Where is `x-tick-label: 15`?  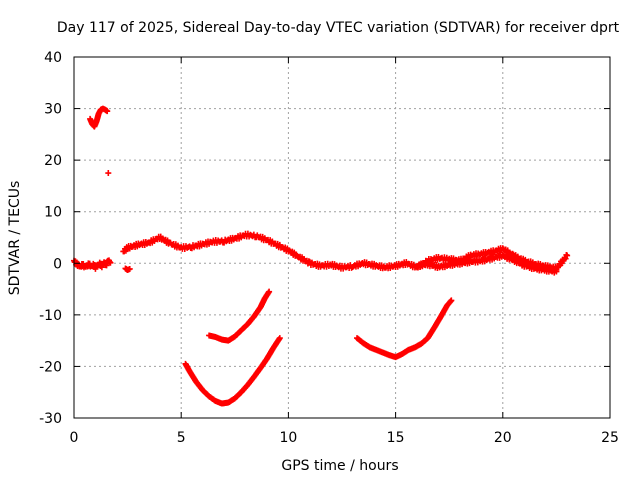
x-tick-label: 15 is located at coordinates (396, 438).